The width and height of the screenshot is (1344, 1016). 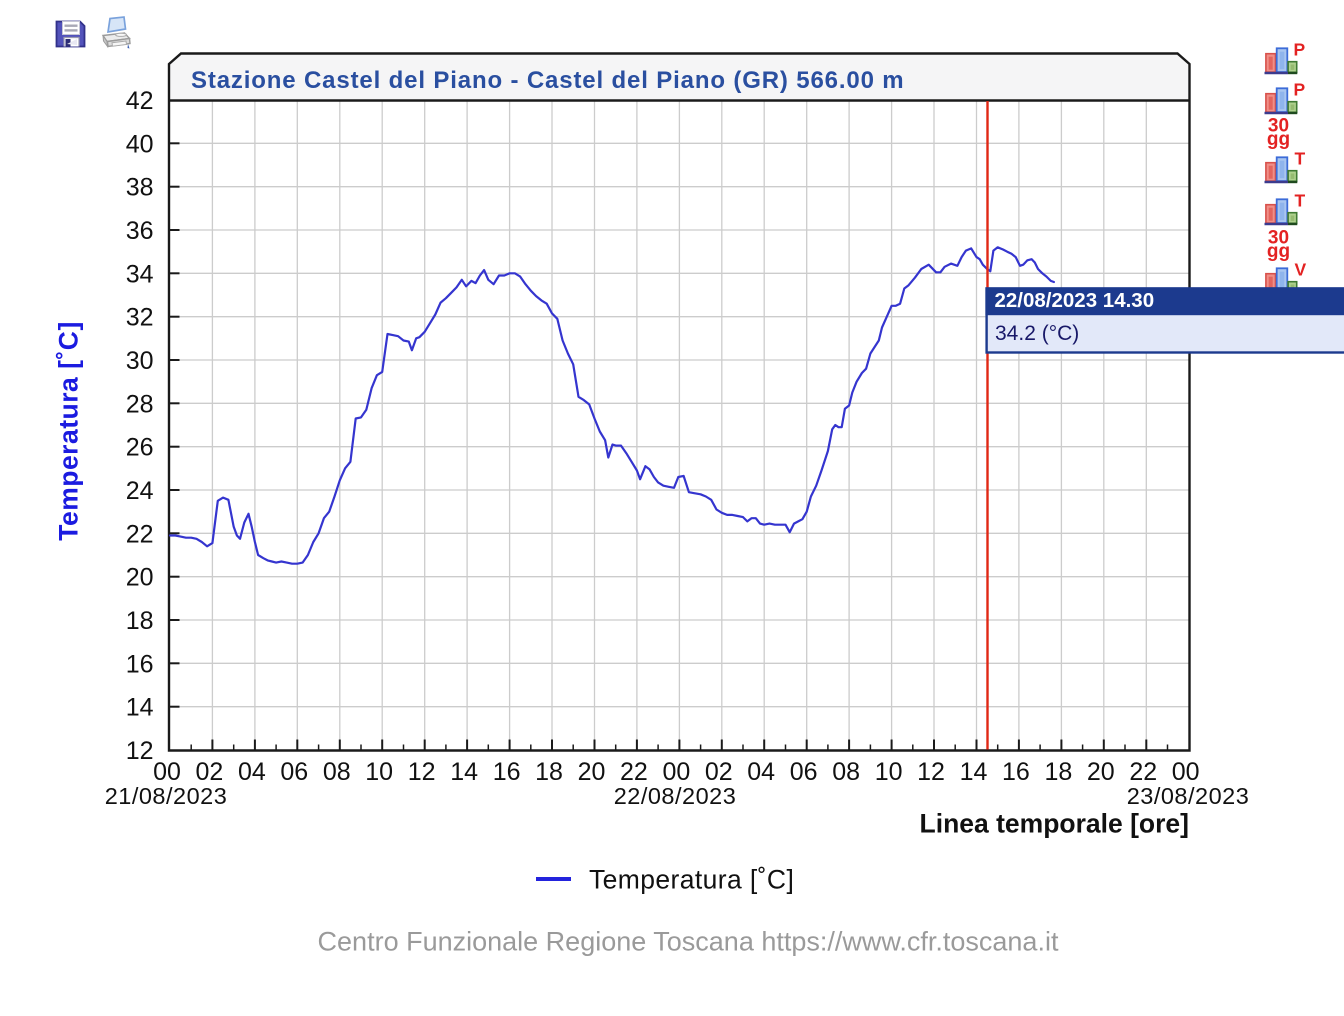 I want to click on svg-text: 34.2 (°C), so click(x=1037, y=333).